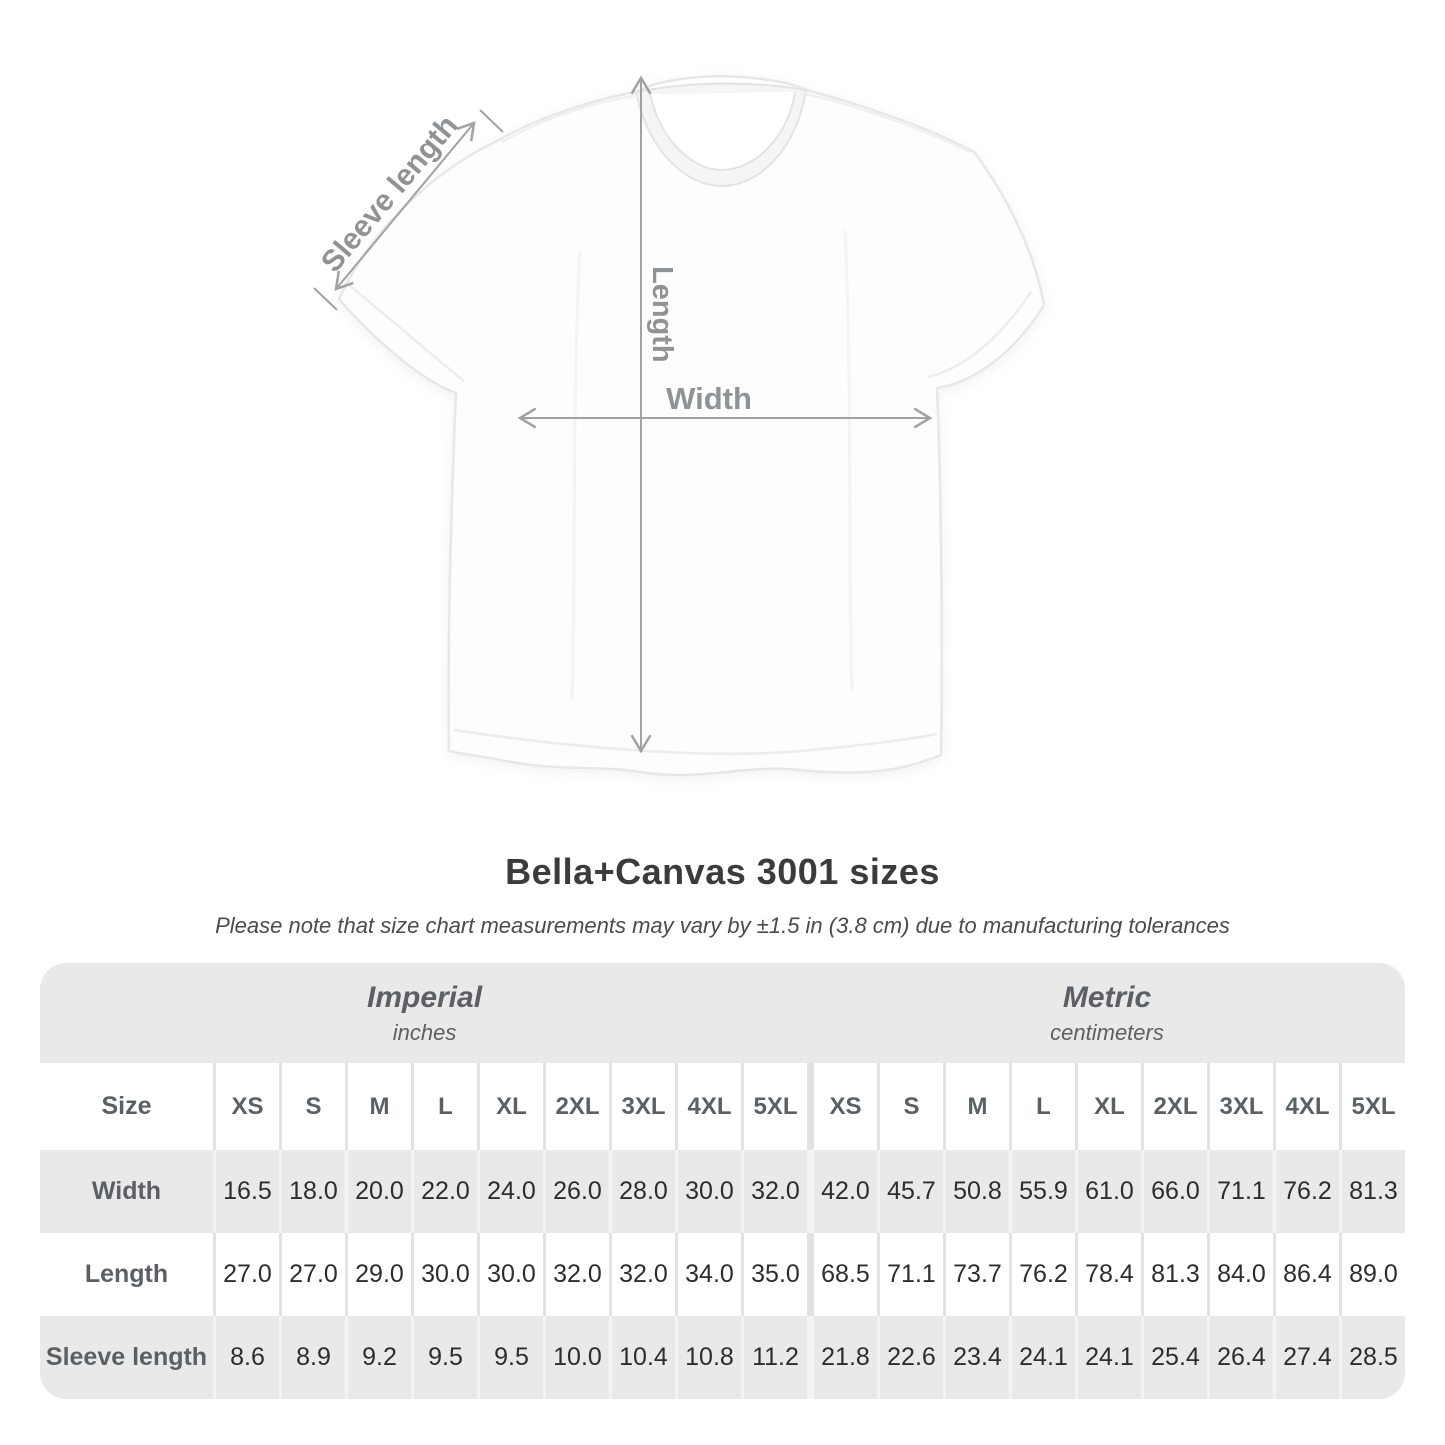  What do you see at coordinates (976, 1357) in the screenshot?
I see `value-cell: 23.4` at bounding box center [976, 1357].